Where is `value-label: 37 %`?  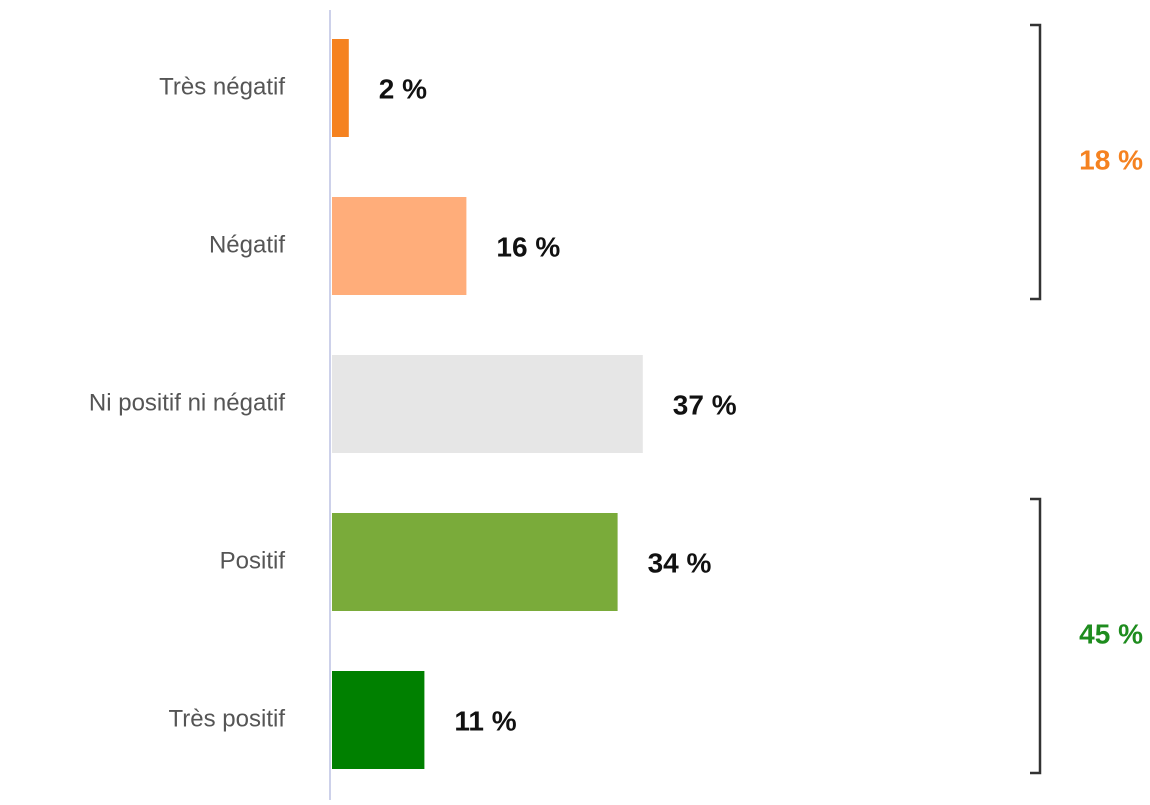
value-label: 37 % is located at coordinates (705, 404).